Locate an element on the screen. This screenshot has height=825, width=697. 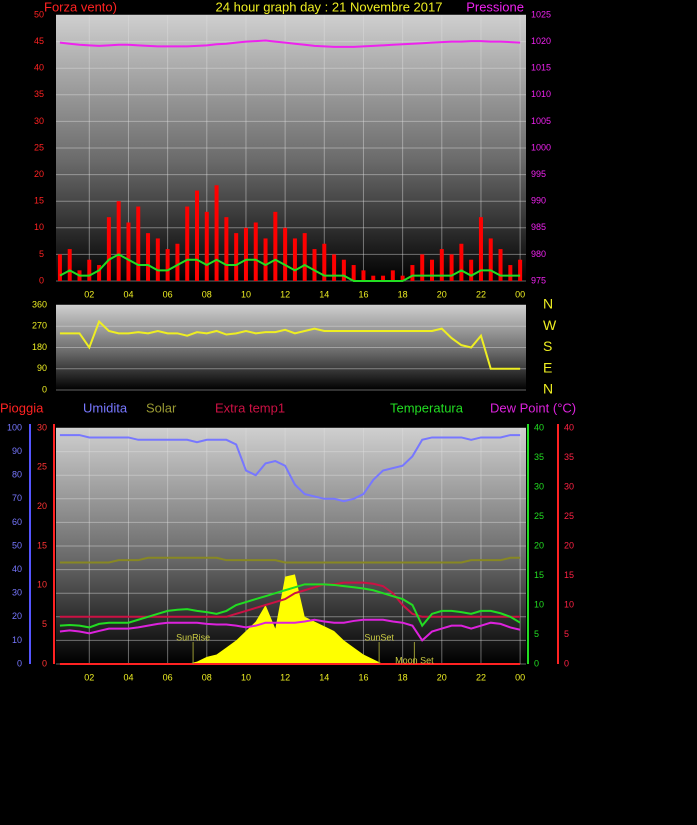
y2-tick-label: 1000 is located at coordinates (541, 147).